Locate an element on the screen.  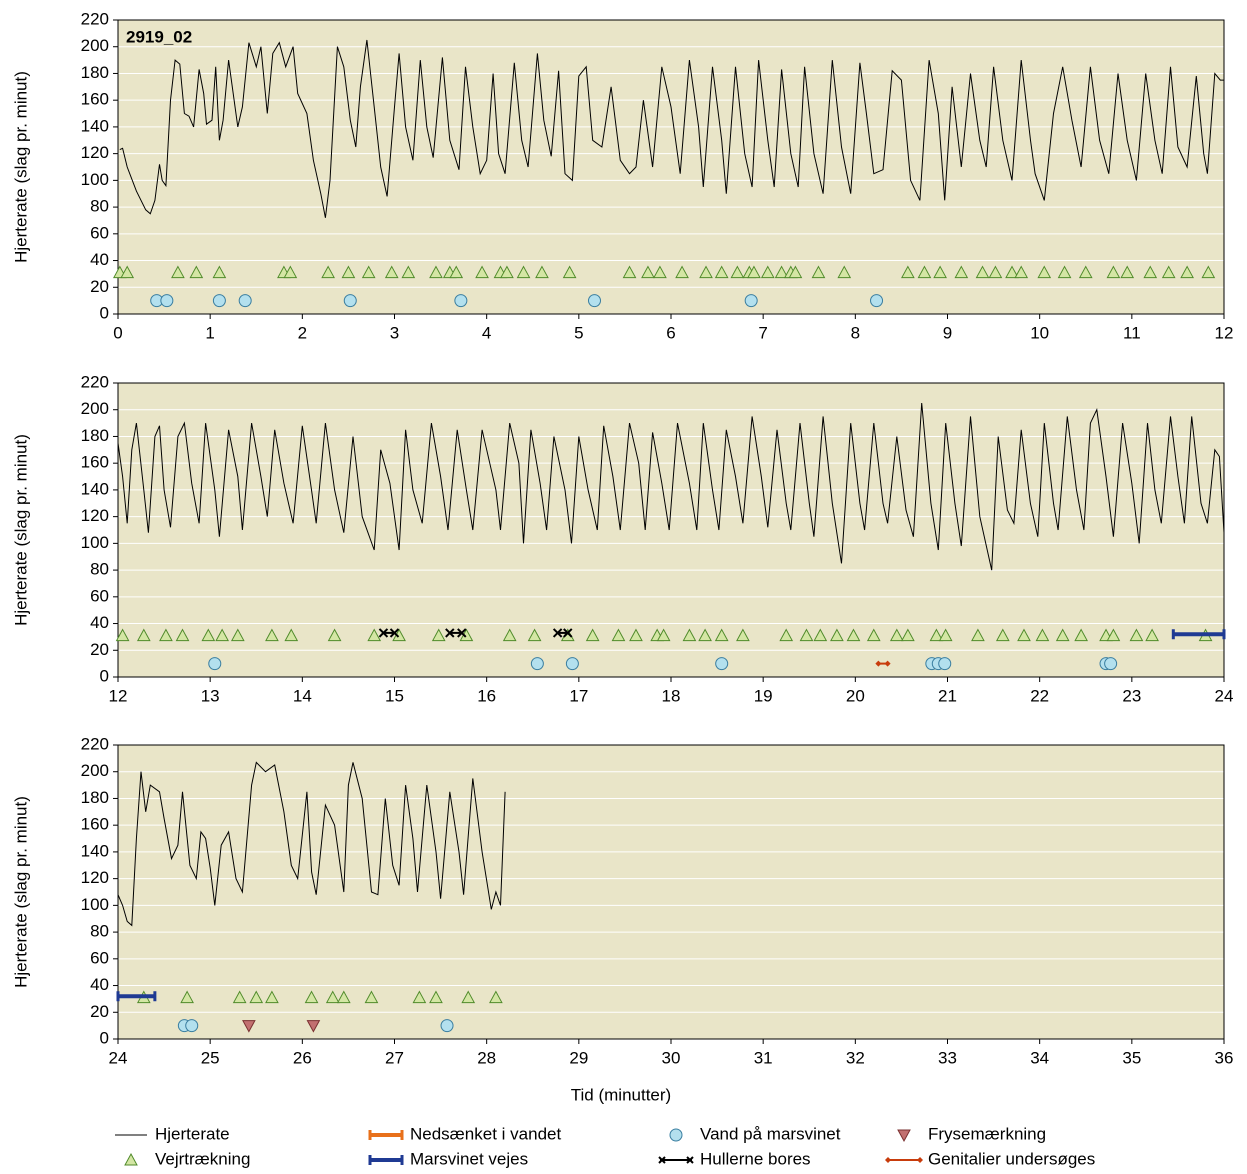
legend-swatch is located at coordinates (904, 1136).